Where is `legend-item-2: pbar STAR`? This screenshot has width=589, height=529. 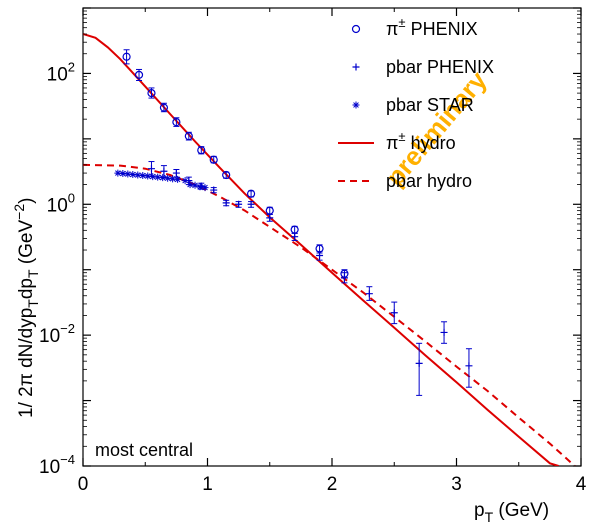
legend-item-2: pbar STAR is located at coordinates (413, 105).